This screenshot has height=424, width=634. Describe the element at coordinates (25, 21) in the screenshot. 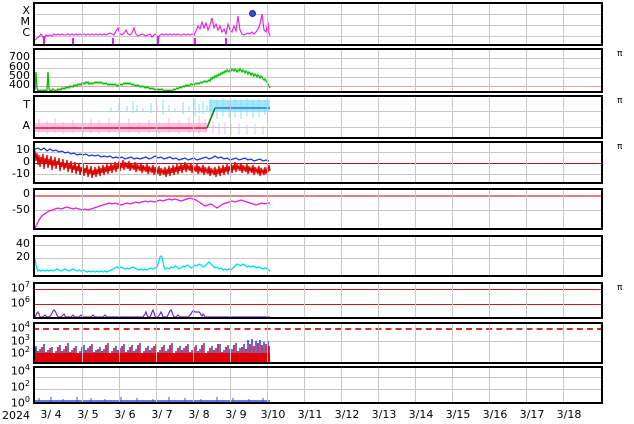

I see `ytick-xray-m: M` at that location.